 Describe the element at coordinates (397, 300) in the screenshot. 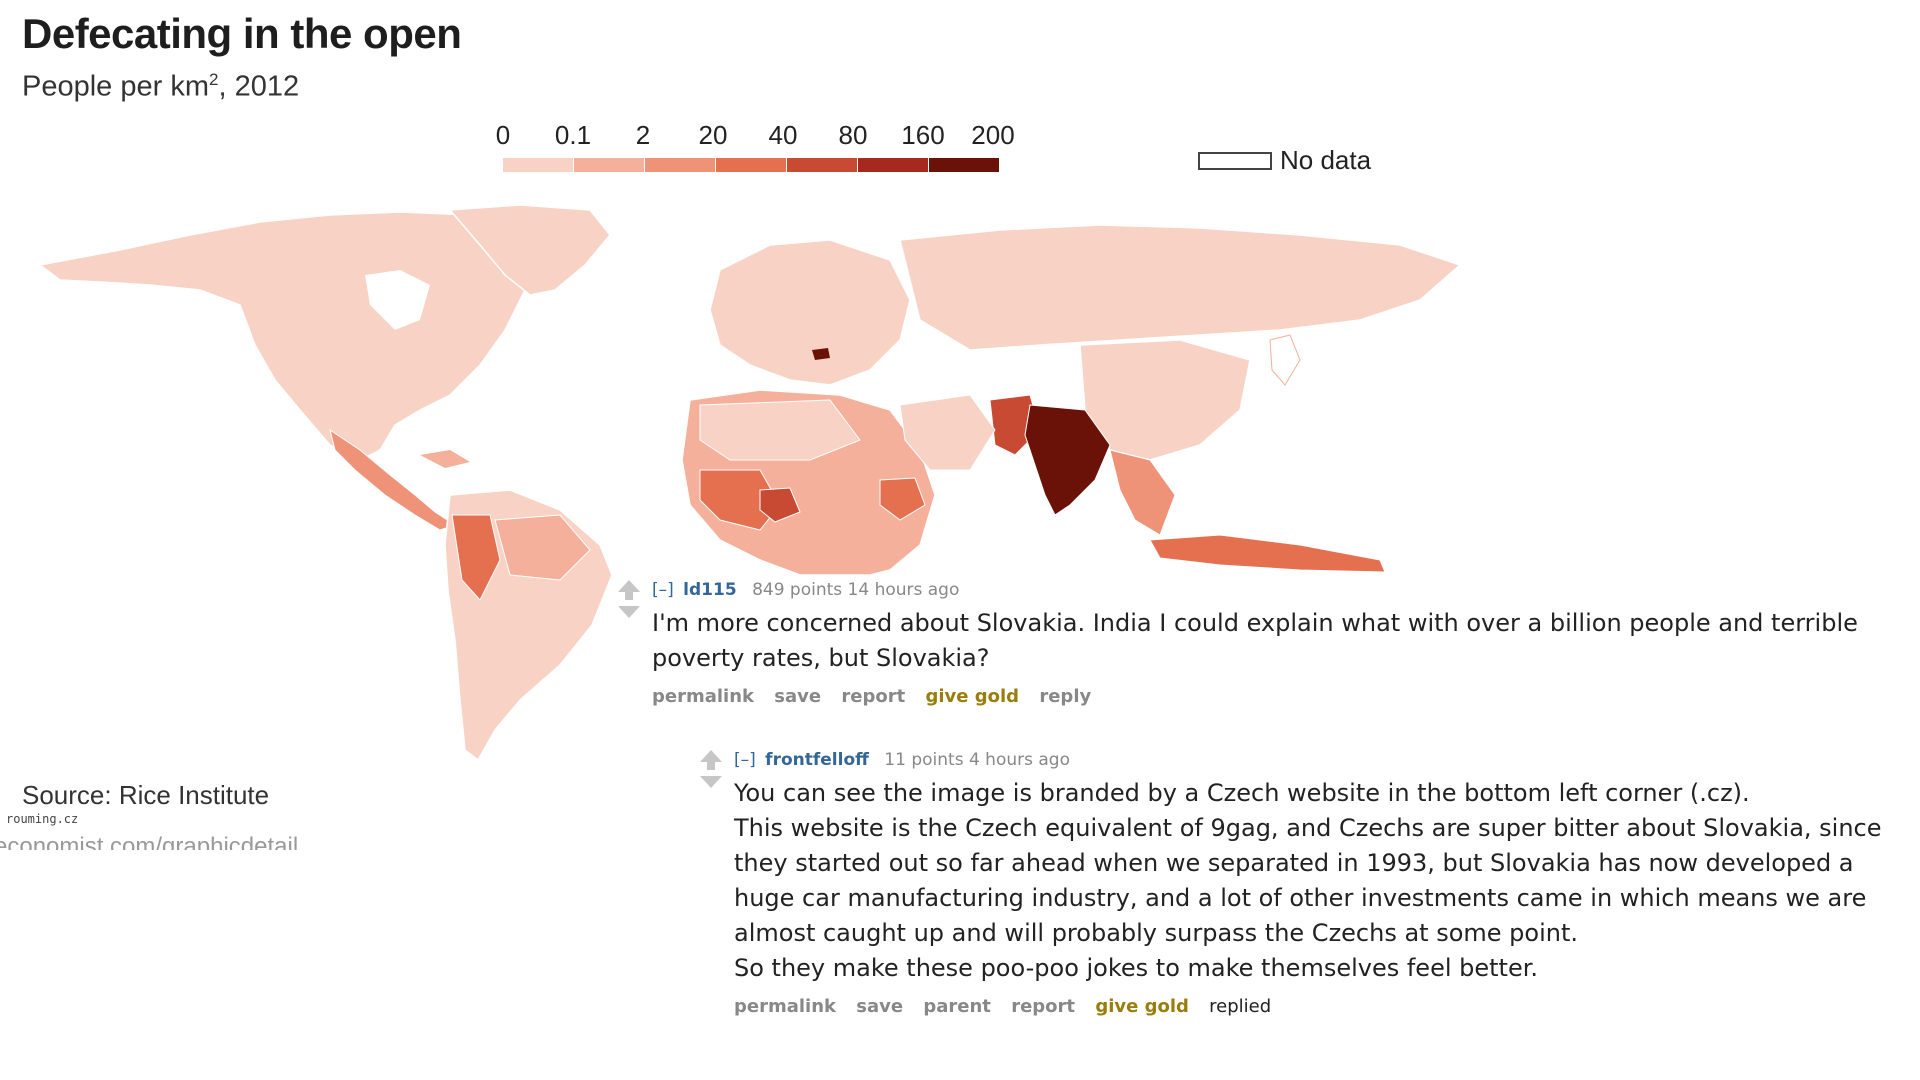

I see `hudson-bay` at that location.